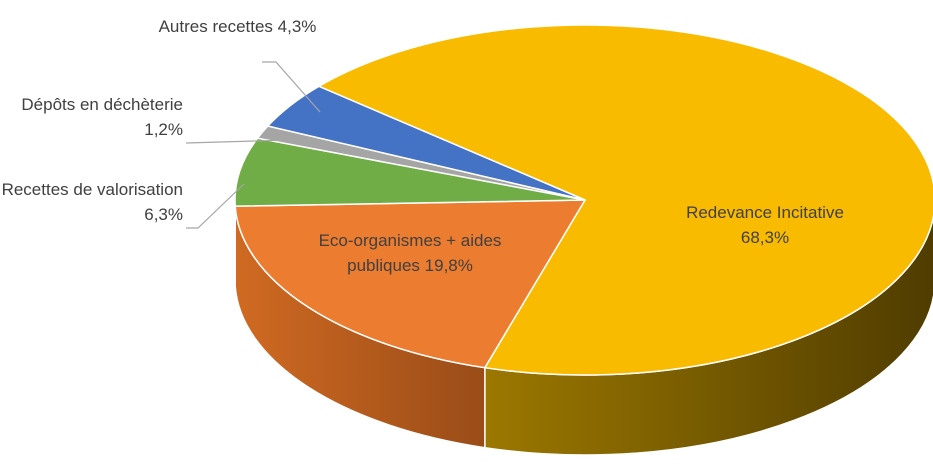 This screenshot has width=933, height=470. What do you see at coordinates (448, 265) in the screenshot?
I see `value-label: 19,8%` at bounding box center [448, 265].